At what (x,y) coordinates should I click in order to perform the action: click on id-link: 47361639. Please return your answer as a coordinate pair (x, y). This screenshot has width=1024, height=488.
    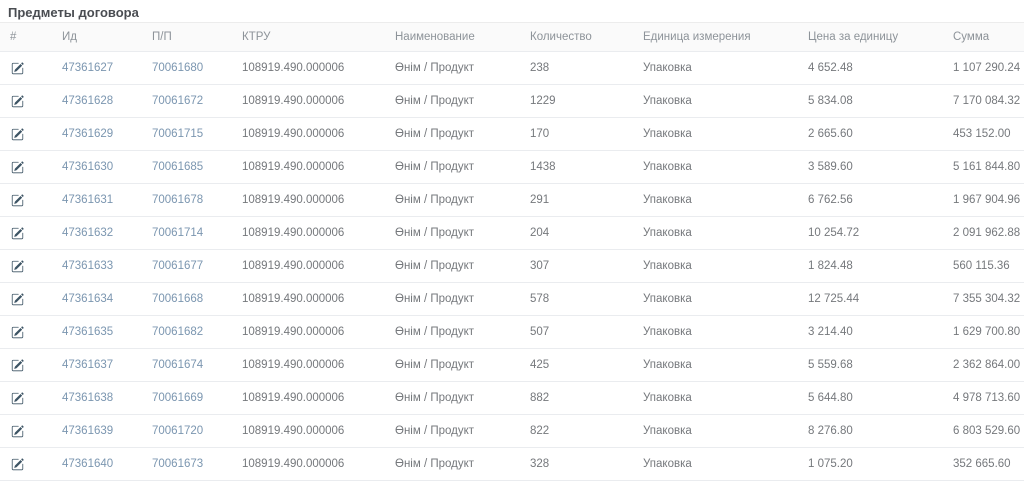
    Looking at the image, I should click on (88, 431).